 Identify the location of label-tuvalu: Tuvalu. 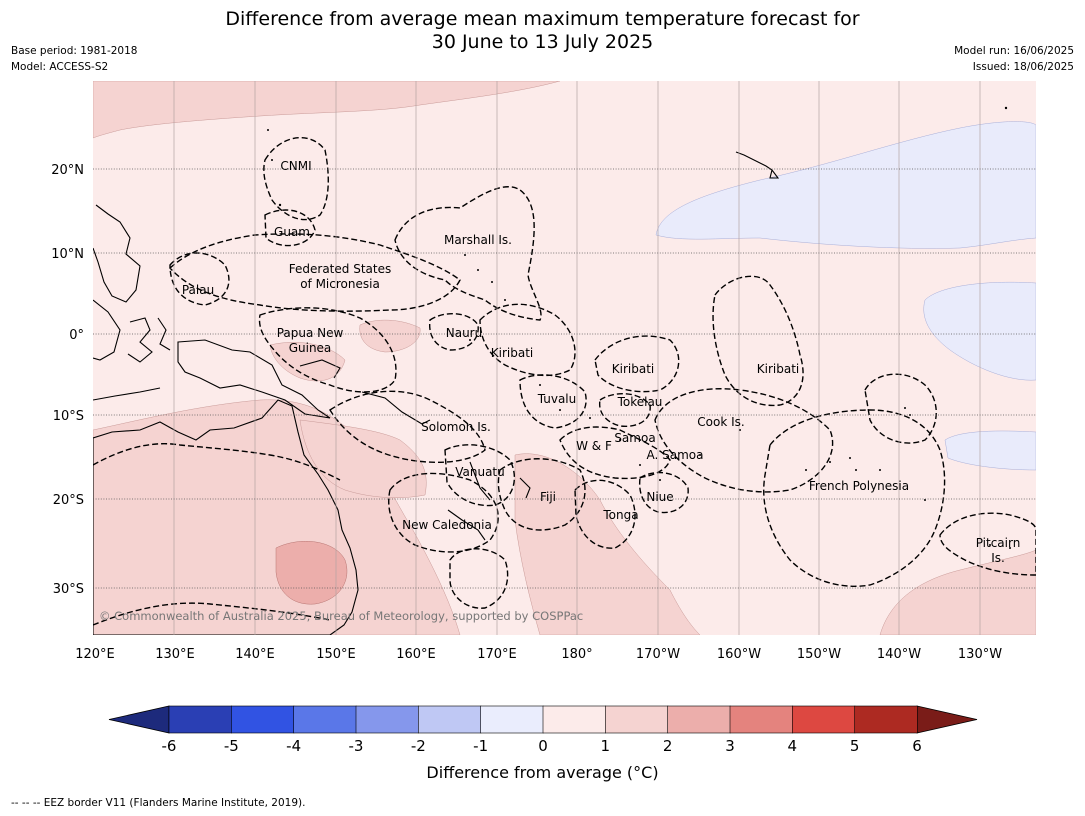
(557, 399).